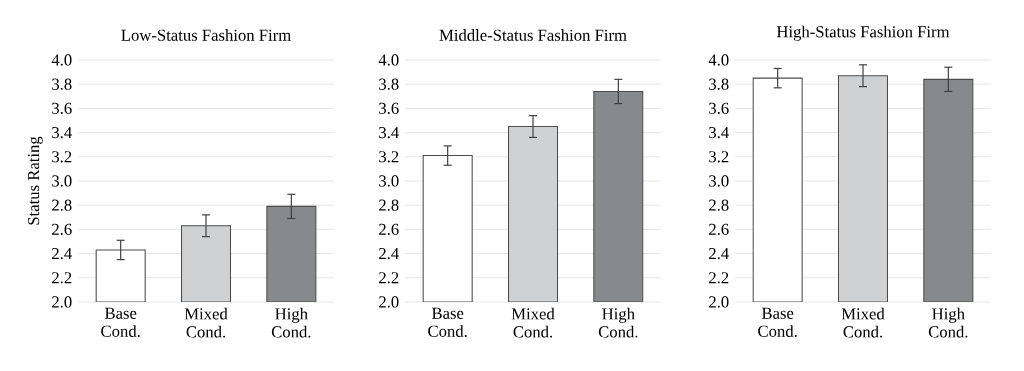 Image resolution: width=1024 pixels, height=371 pixels. Describe the element at coordinates (533, 35) in the screenshot. I see `chart-title: Middle-Status Fashion Firm` at that location.